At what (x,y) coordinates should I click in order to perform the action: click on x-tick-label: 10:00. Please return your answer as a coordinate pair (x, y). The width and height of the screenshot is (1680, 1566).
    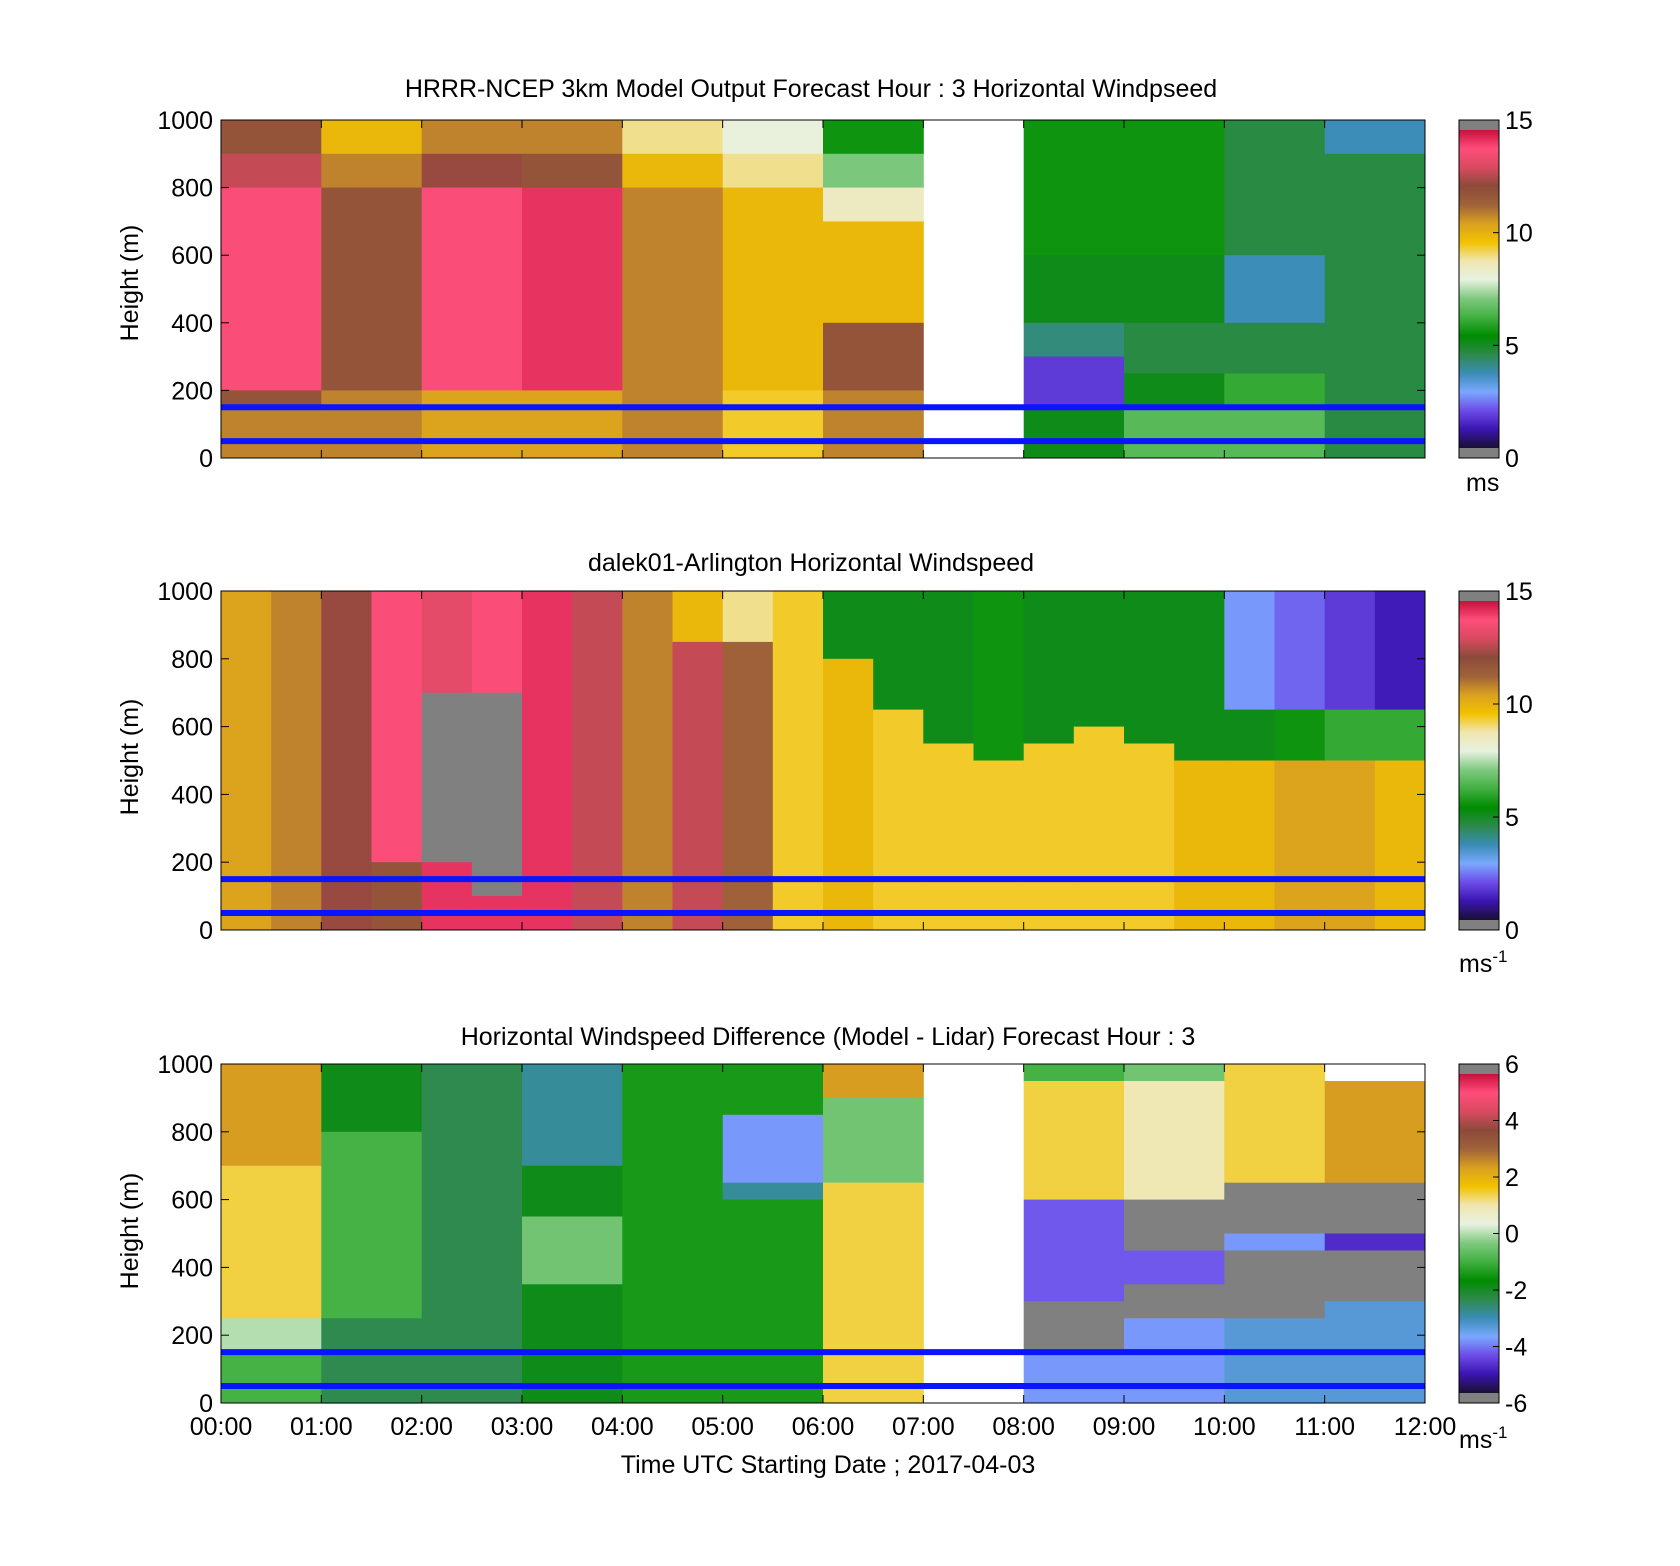
    Looking at the image, I should click on (1224, 1427).